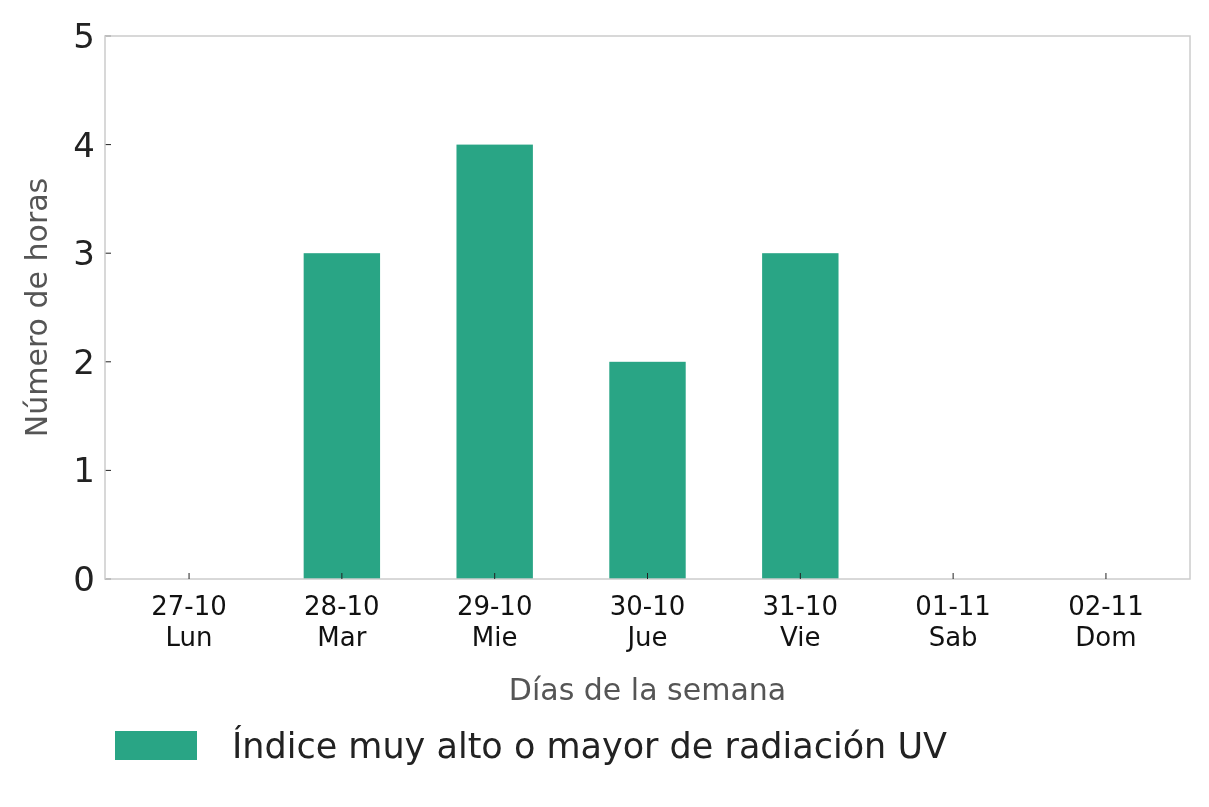 This screenshot has height=807, width=1209. What do you see at coordinates (590, 746) in the screenshot?
I see `legend-label: Índice muy alto o mayor de radiación UV` at bounding box center [590, 746].